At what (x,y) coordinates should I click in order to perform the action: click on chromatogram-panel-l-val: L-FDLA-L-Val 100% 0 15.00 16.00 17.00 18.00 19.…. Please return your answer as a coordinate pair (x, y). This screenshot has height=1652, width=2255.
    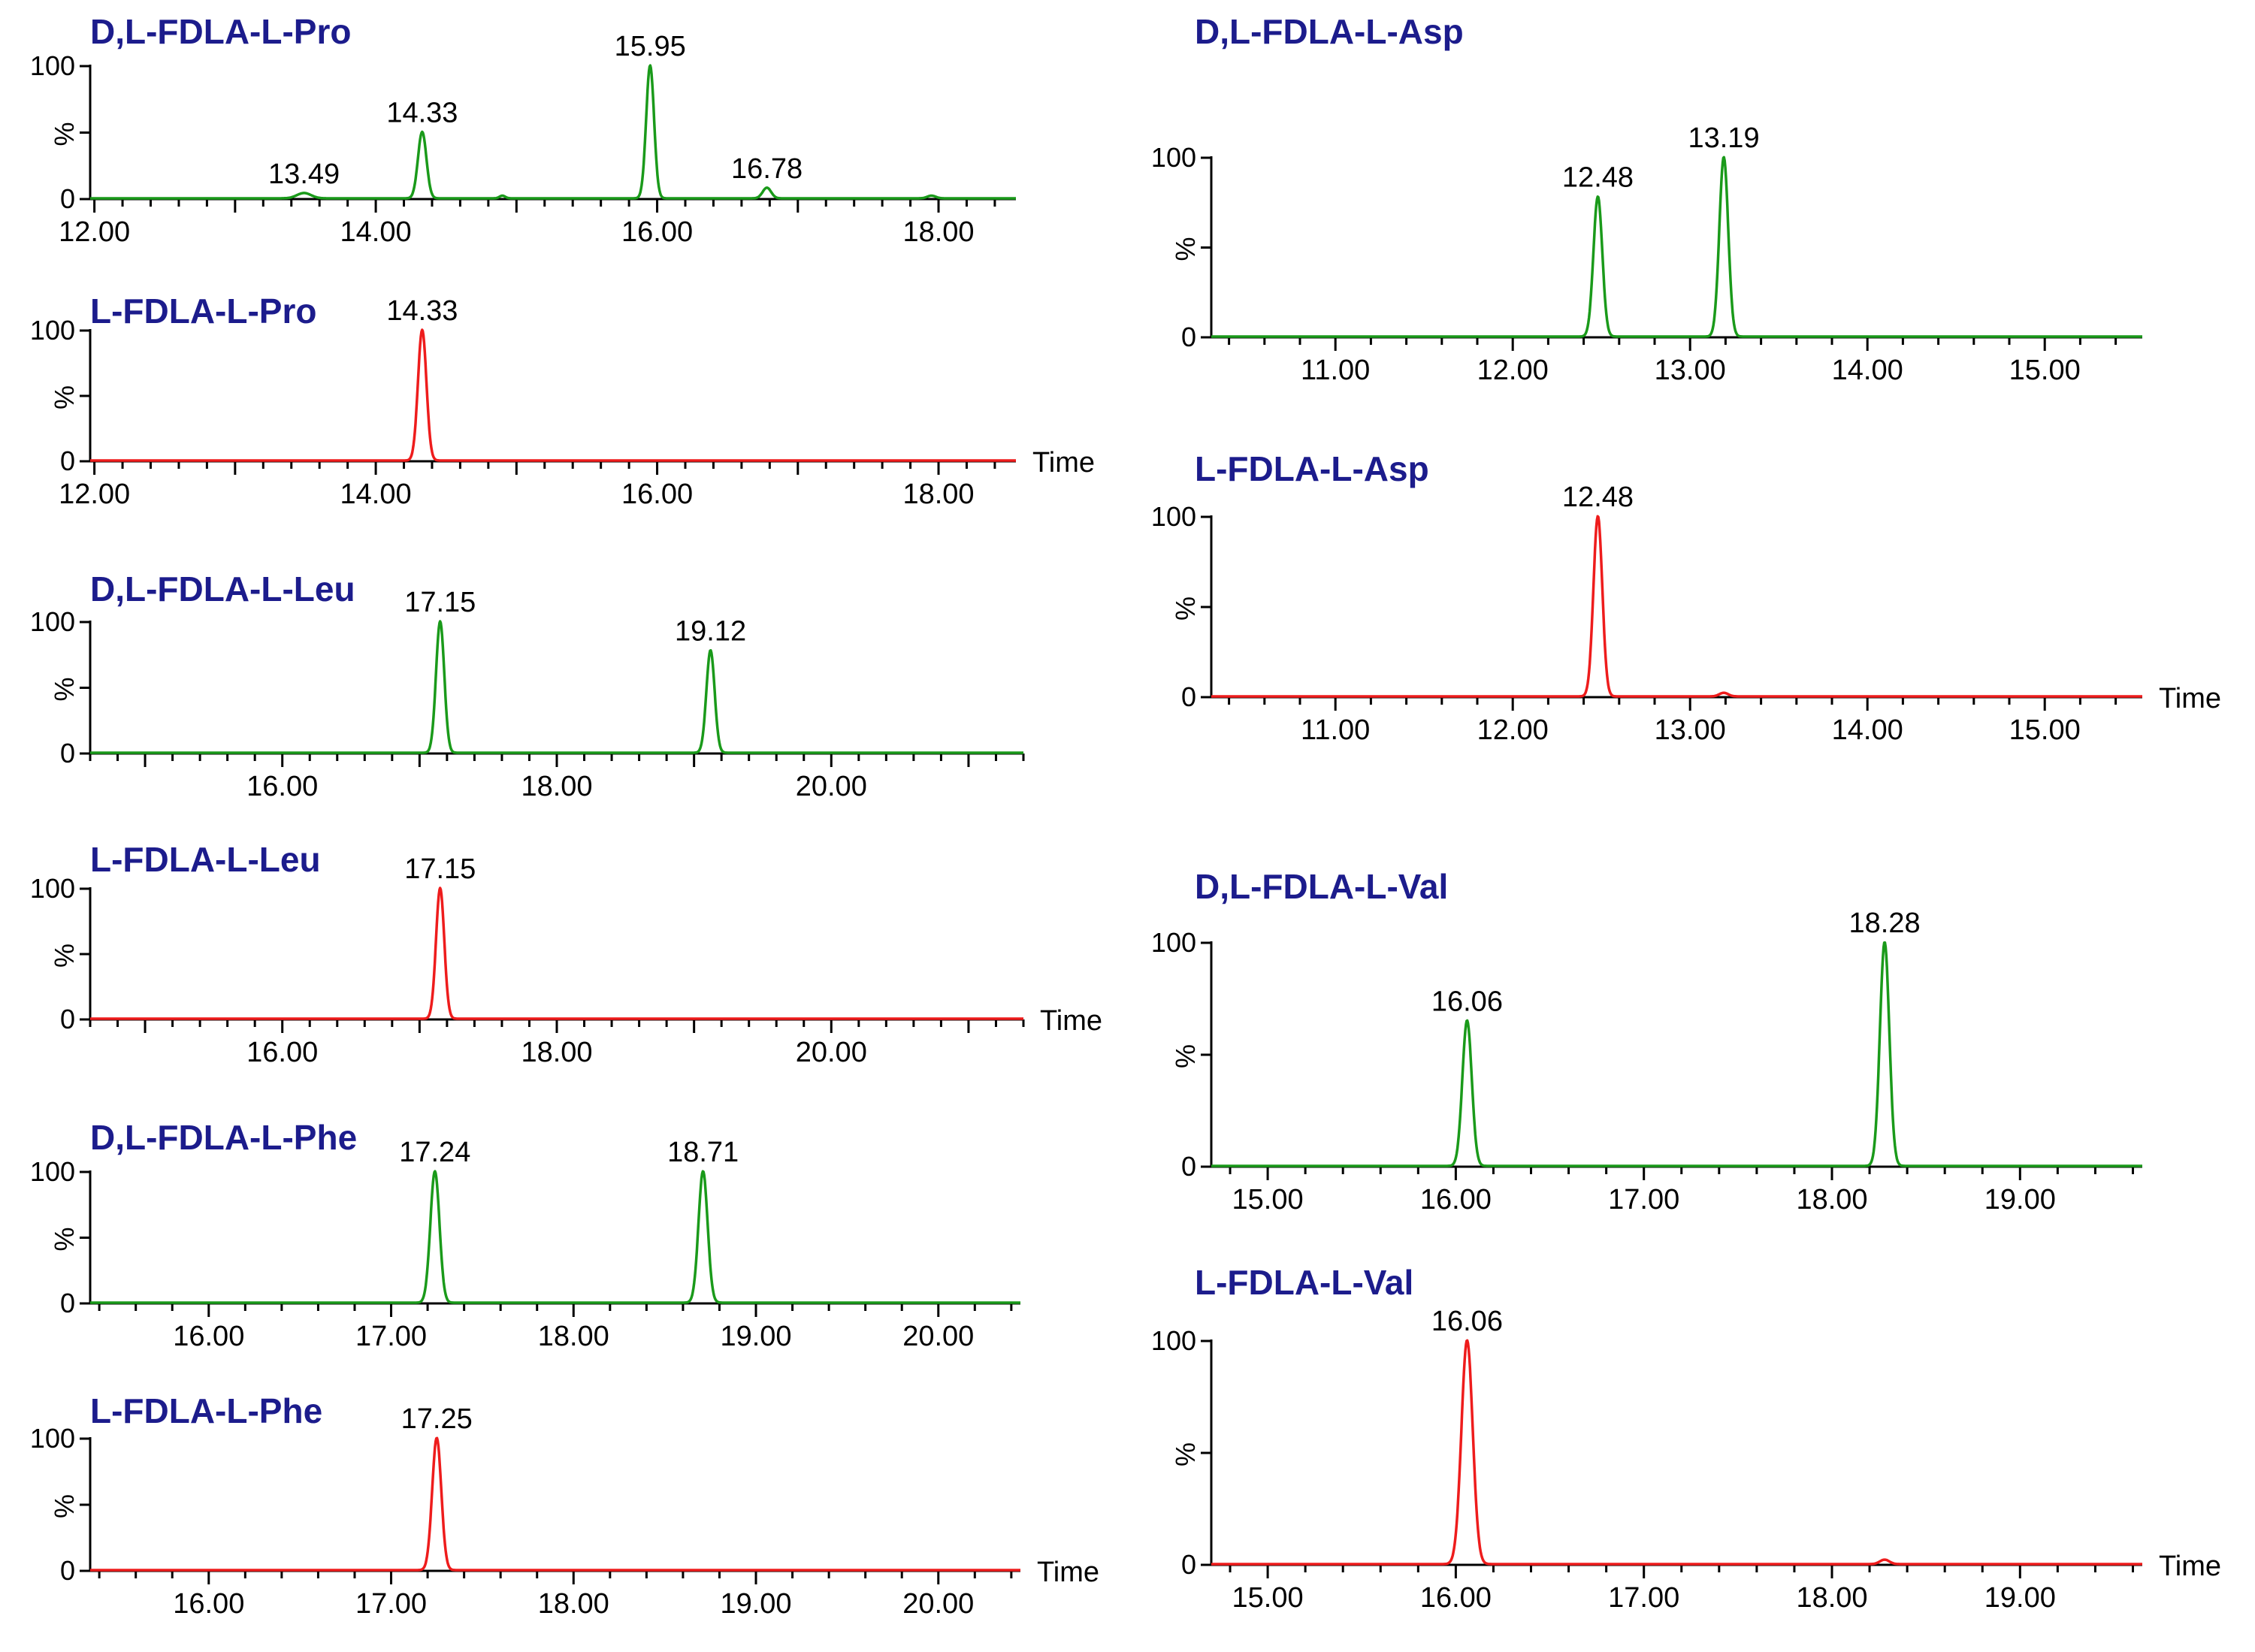
    Looking at the image, I should click on (1686, 1439).